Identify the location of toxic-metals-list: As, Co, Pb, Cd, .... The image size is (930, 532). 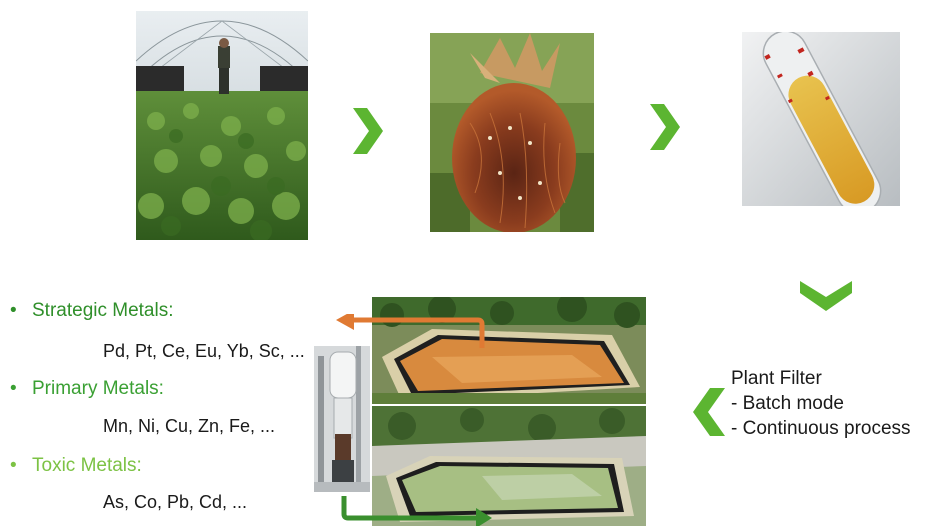
(175, 502).